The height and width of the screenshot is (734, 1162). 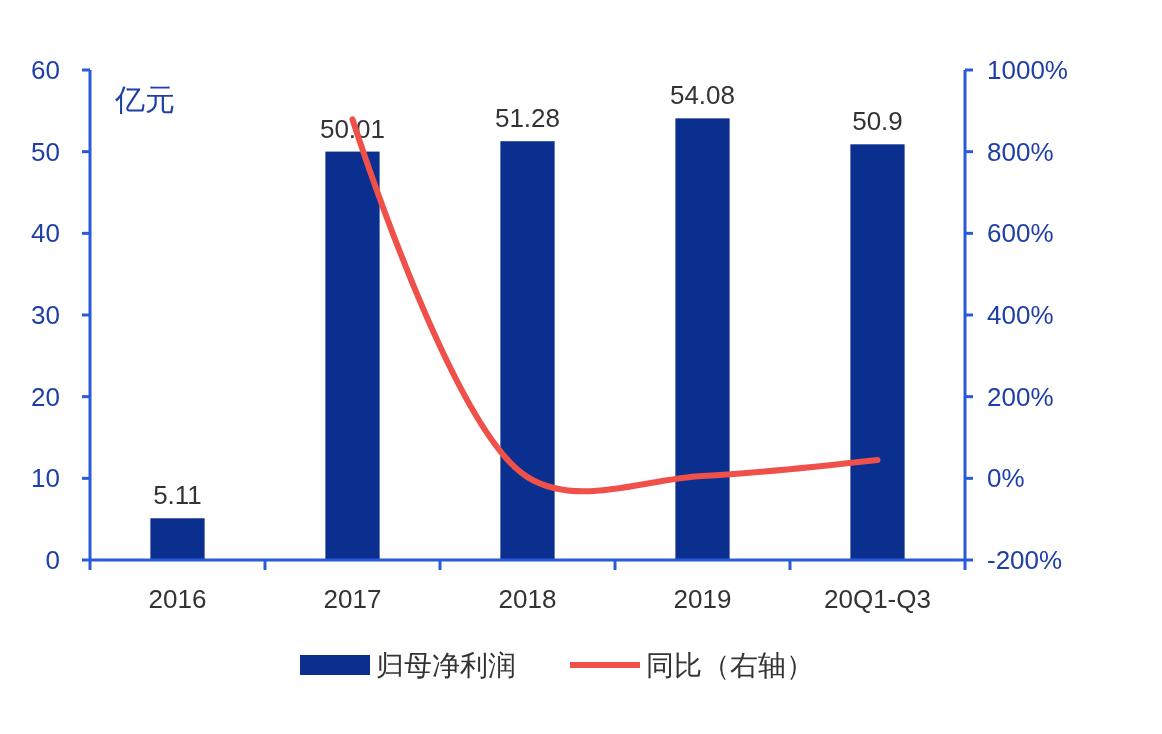 What do you see at coordinates (52, 560) in the screenshot?
I see `y-tick-label: 0` at bounding box center [52, 560].